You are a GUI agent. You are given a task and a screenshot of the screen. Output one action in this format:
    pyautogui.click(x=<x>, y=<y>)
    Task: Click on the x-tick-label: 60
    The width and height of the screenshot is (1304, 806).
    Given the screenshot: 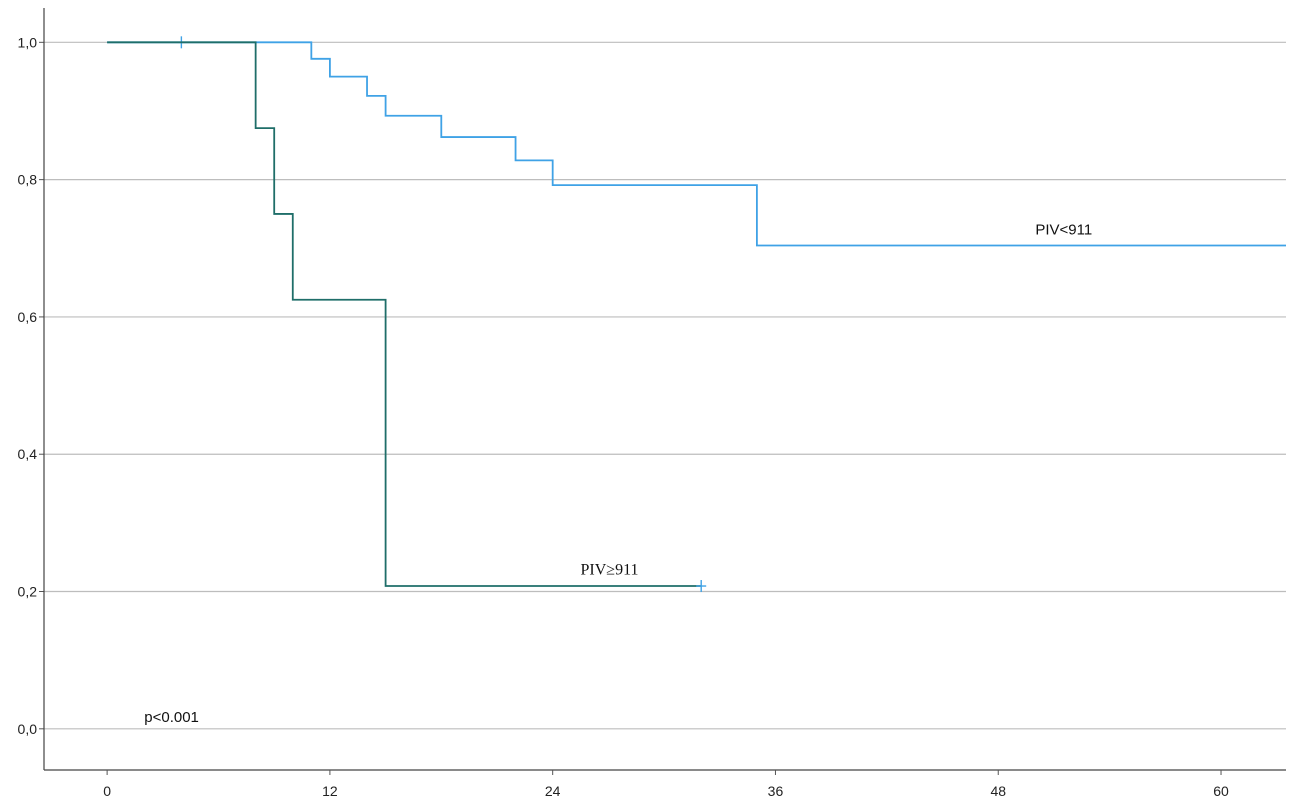 What is the action you would take?
    pyautogui.click(x=1221, y=791)
    